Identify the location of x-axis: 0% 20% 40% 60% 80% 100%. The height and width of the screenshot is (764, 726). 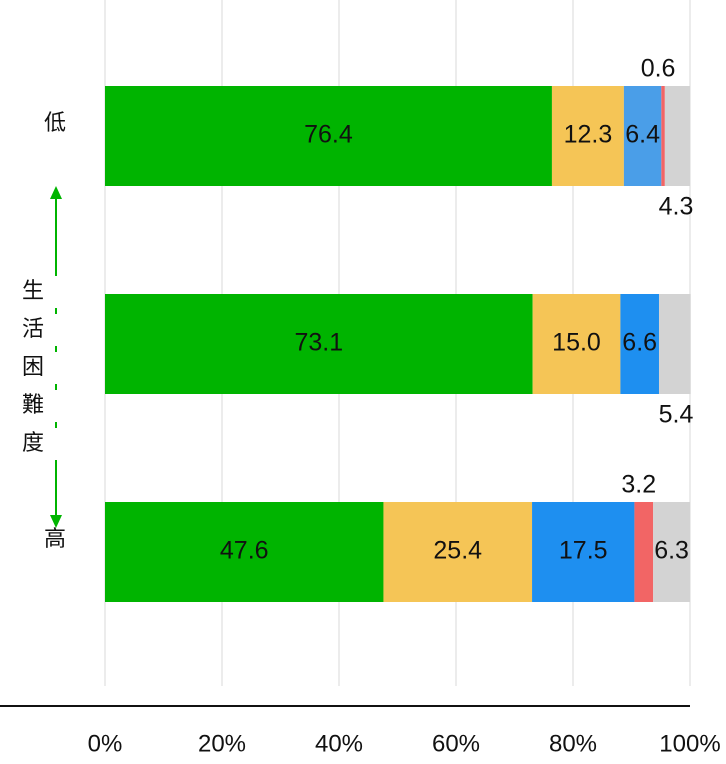
(360, 731).